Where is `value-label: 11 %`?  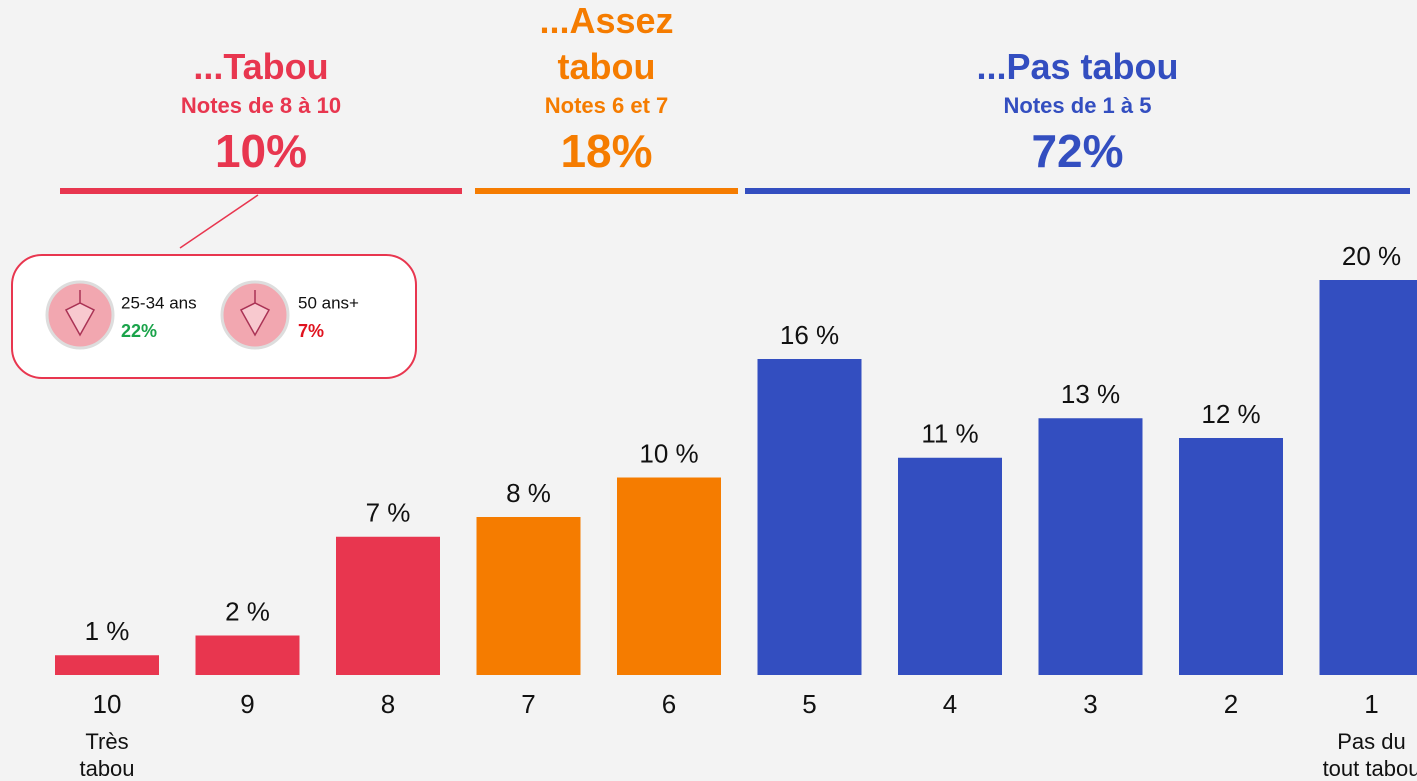 value-label: 11 % is located at coordinates (949, 434).